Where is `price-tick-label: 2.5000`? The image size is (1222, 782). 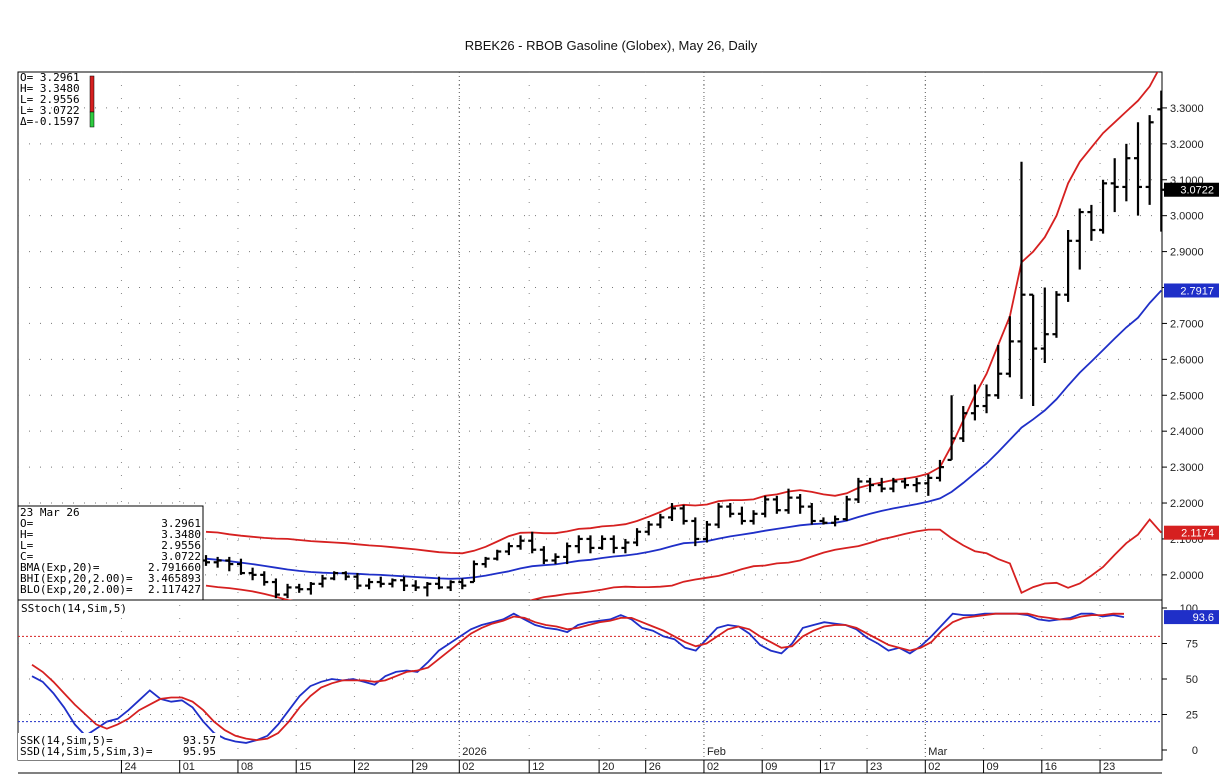 price-tick-label: 2.5000 is located at coordinates (1187, 396).